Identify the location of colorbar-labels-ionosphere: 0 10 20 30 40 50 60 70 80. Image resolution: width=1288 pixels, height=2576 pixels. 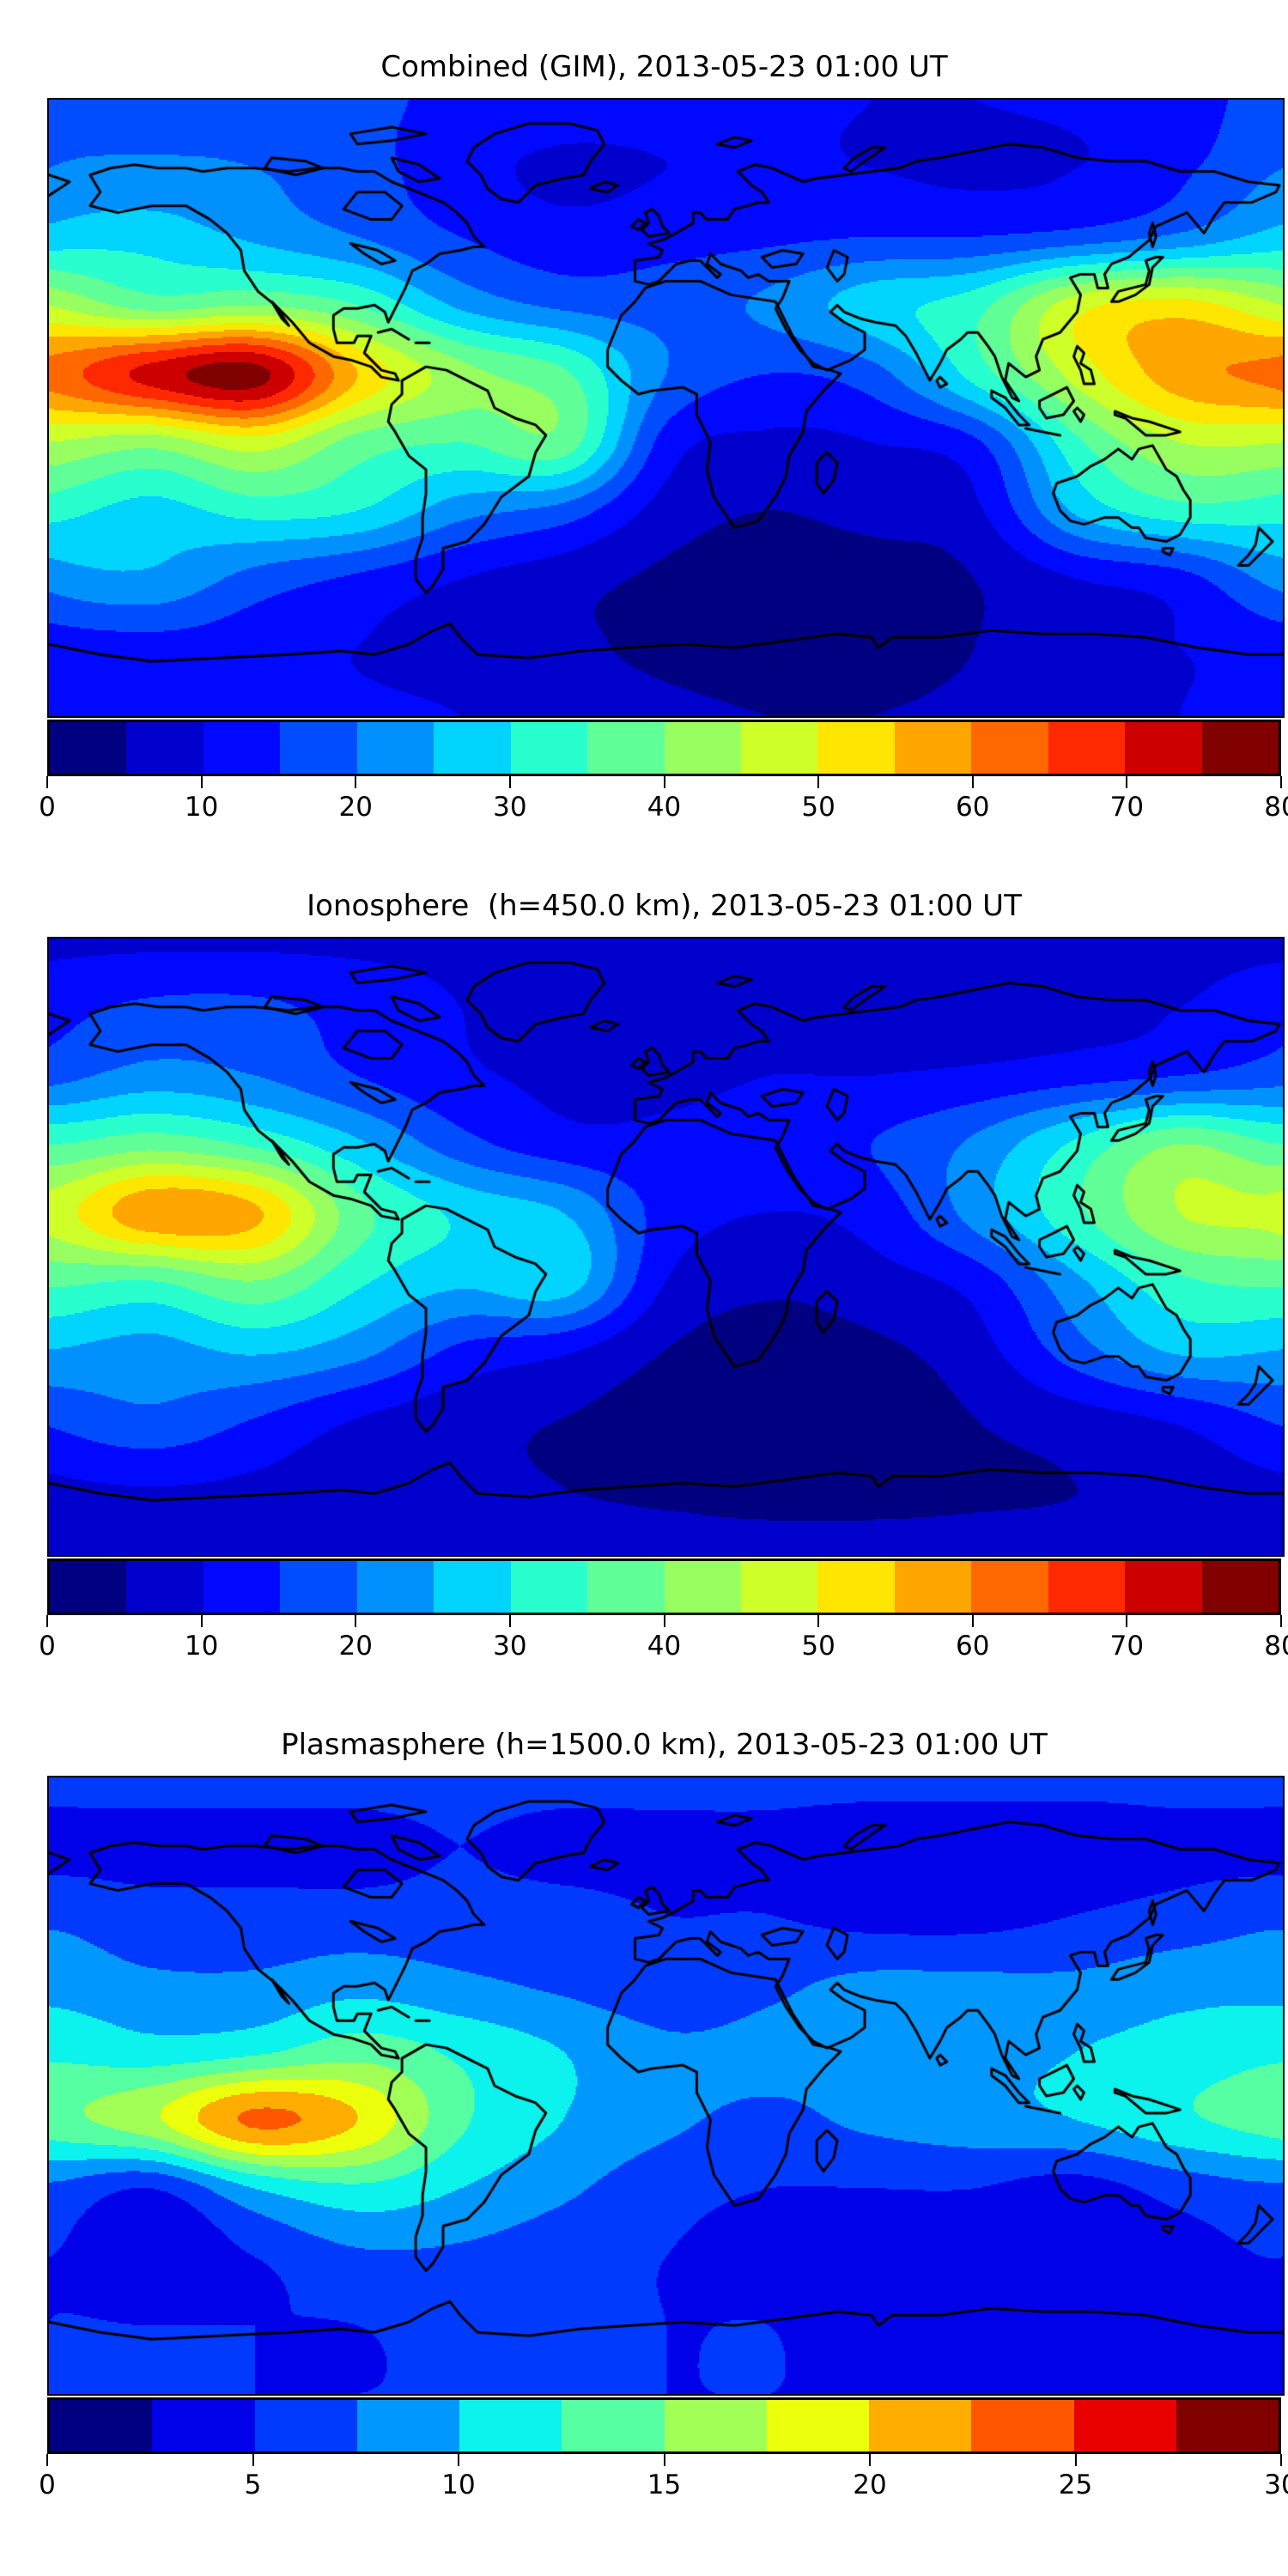
(663, 1646).